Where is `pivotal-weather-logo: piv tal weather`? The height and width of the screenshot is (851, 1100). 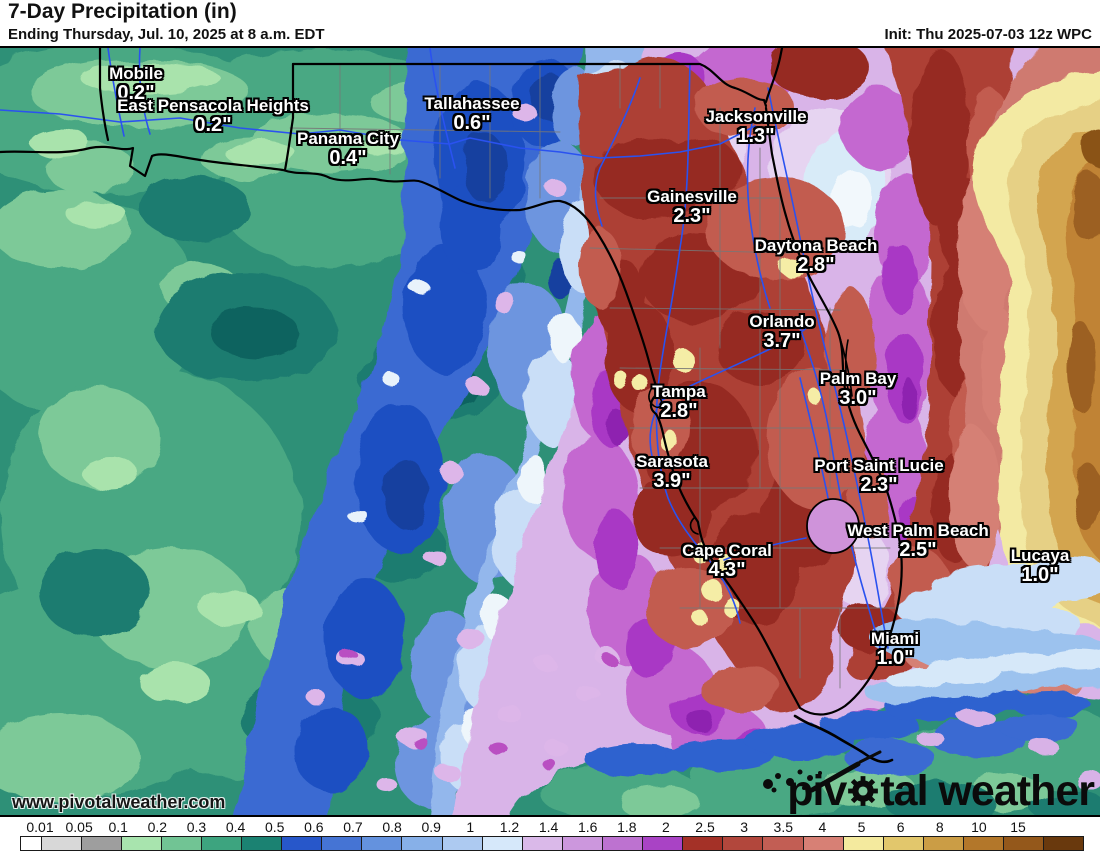 pivotal-weather-logo: piv tal weather is located at coordinates (941, 791).